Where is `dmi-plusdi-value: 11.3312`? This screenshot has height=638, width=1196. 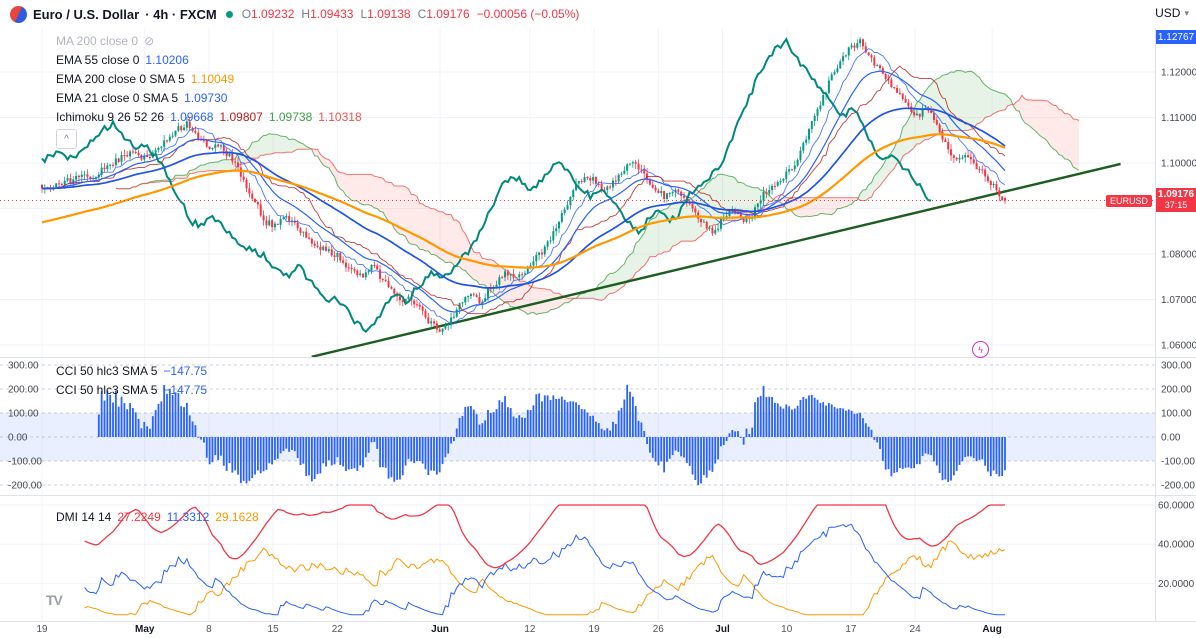
dmi-plusdi-value: 11.3312 is located at coordinates (188, 516).